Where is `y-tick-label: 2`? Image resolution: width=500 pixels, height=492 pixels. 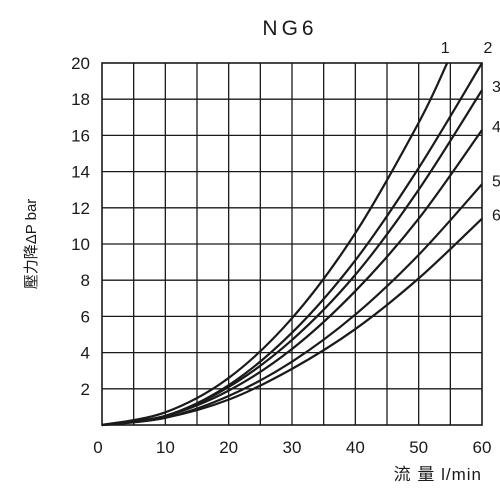 y-tick-label: 2 is located at coordinates (85, 389).